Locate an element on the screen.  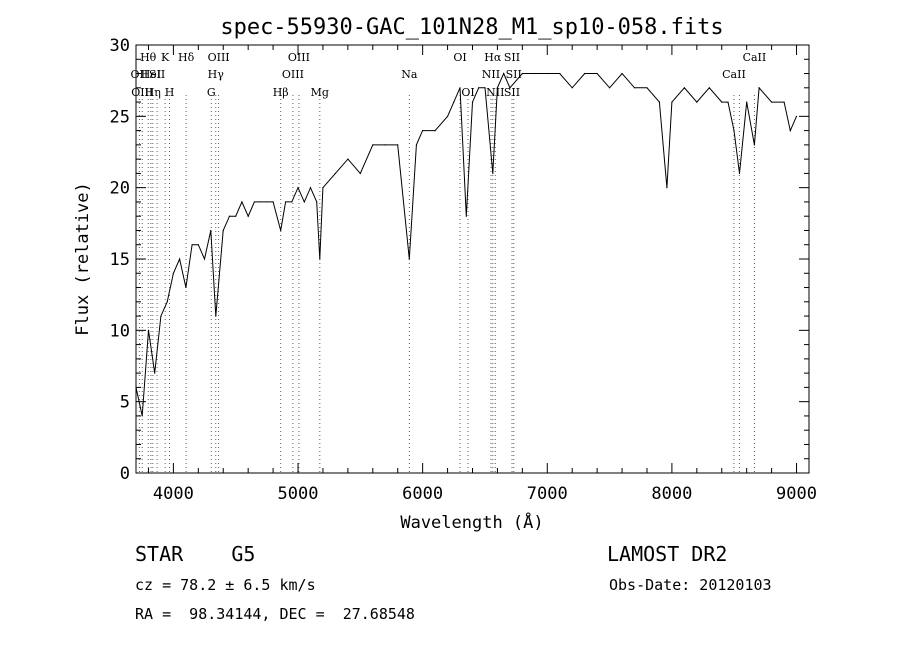
x-tick-label-4000: 4000 is located at coordinates (173, 494).